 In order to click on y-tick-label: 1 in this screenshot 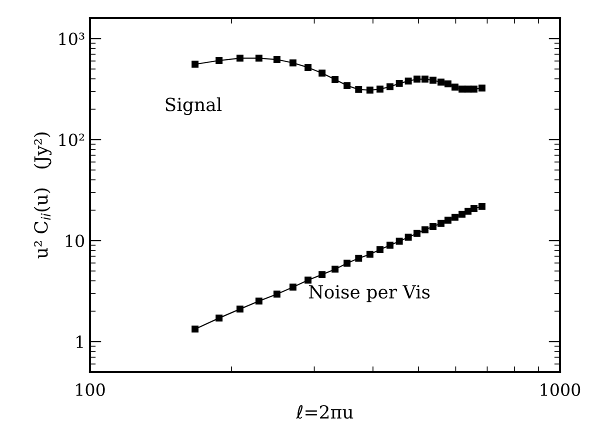, I will do `click(79, 342)`.